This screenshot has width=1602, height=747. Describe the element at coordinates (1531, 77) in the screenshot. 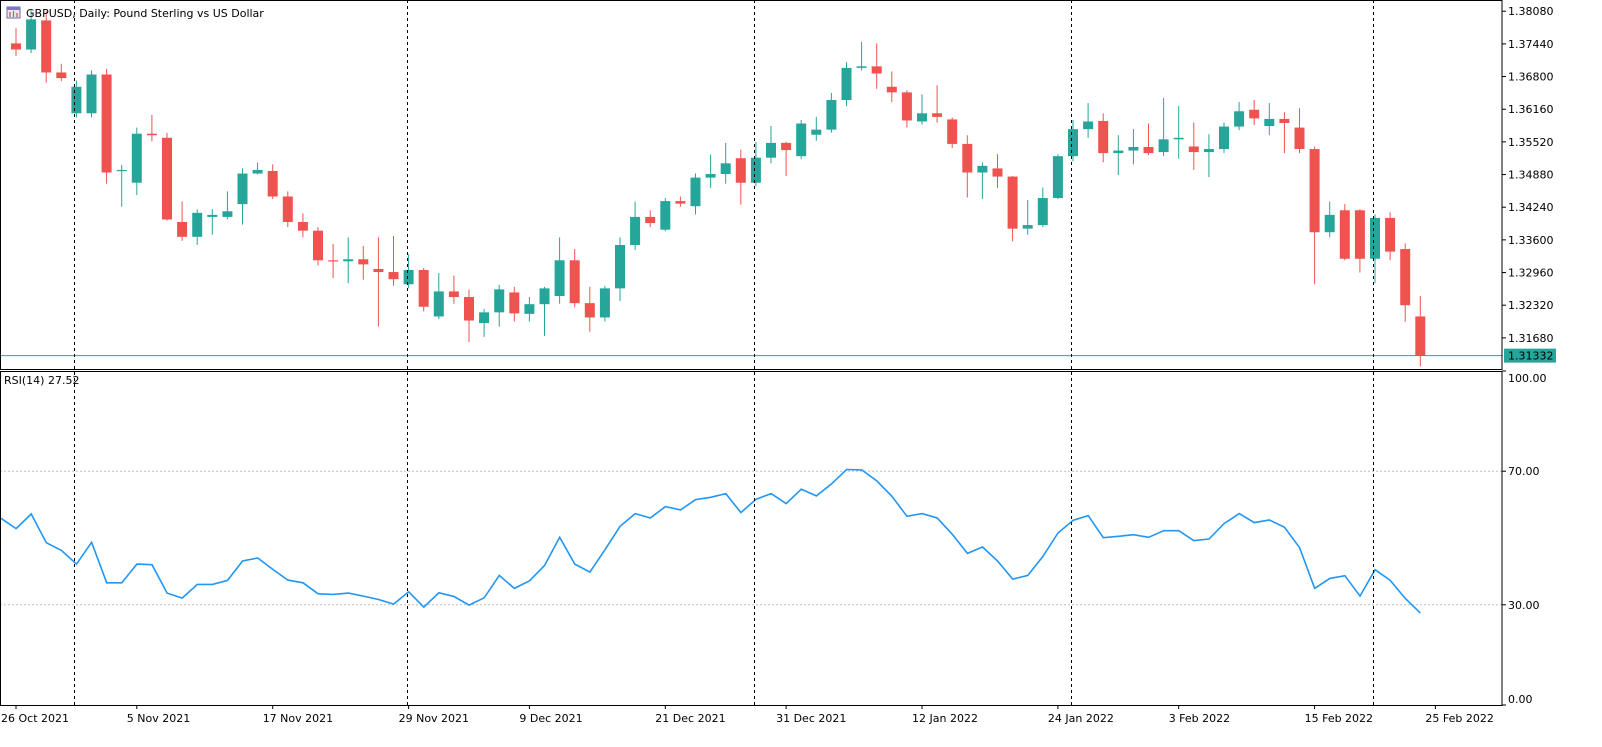

I see `price-tick-label: 1.36800` at that location.